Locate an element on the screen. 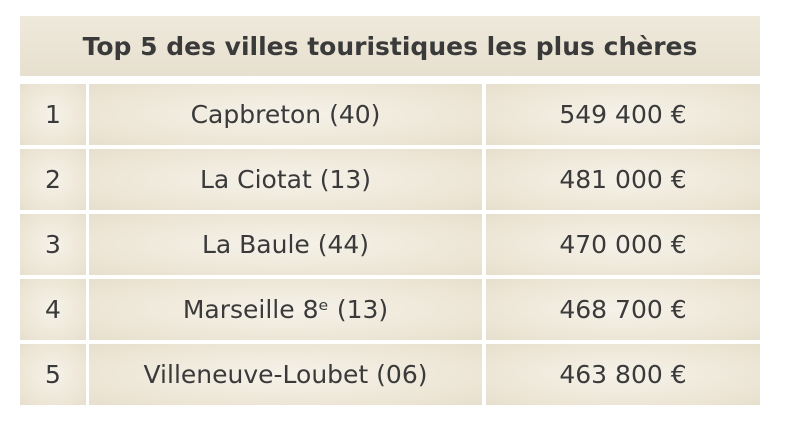 The image size is (786, 424). price-cell: 468 700 € is located at coordinates (623, 309).